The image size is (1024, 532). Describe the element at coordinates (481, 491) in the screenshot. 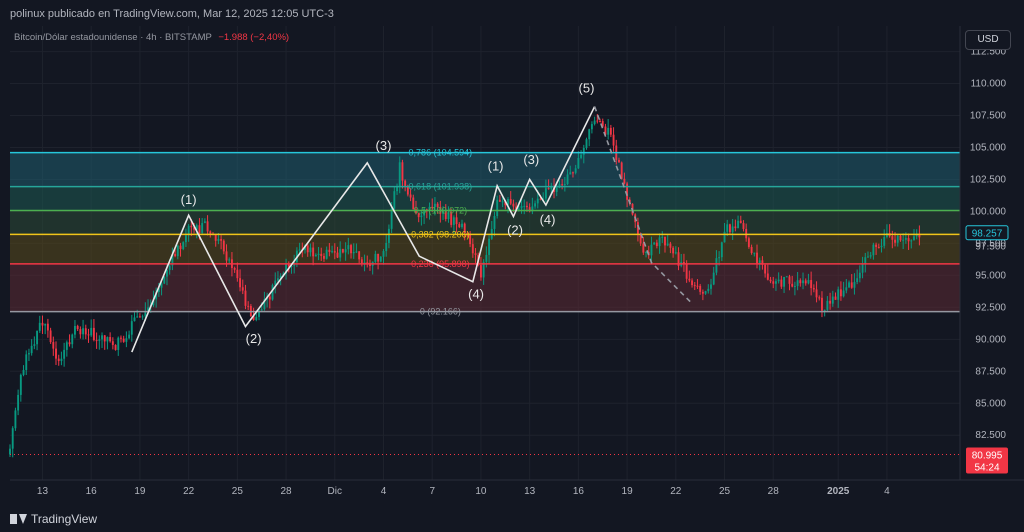

I see `time-axis-tick: 10` at that location.